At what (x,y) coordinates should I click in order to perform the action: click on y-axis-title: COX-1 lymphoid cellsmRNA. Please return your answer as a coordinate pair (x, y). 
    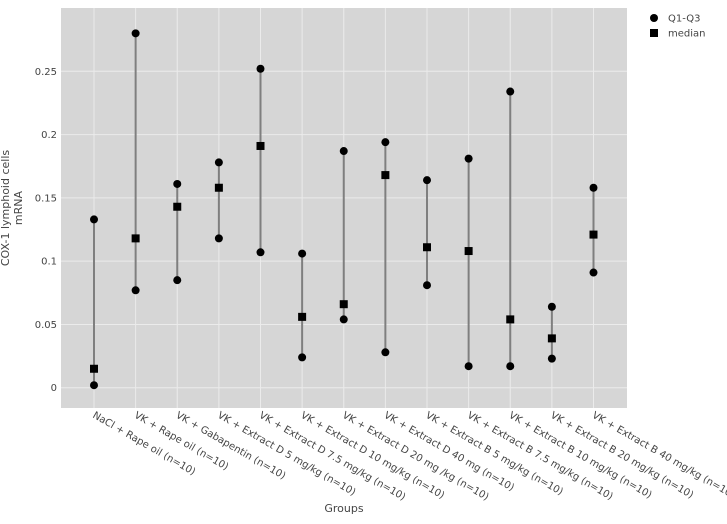
    Looking at the image, I should click on (12, 208).